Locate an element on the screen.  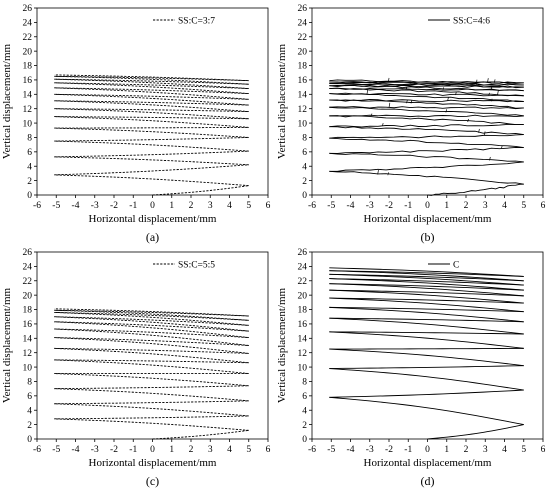
y-tick-label: 6 is located at coordinates (304, 397).